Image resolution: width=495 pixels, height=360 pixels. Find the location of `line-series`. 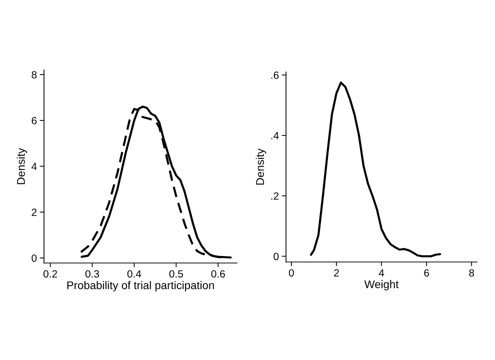

line-series is located at coordinates (376, 170).